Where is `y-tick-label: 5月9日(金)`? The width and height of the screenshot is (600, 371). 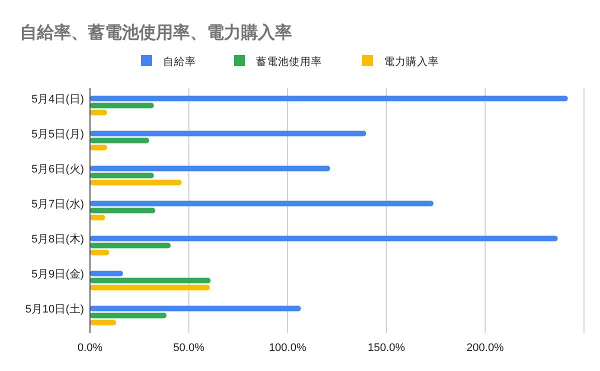 y-tick-label: 5月9日(金) is located at coordinates (57, 274).